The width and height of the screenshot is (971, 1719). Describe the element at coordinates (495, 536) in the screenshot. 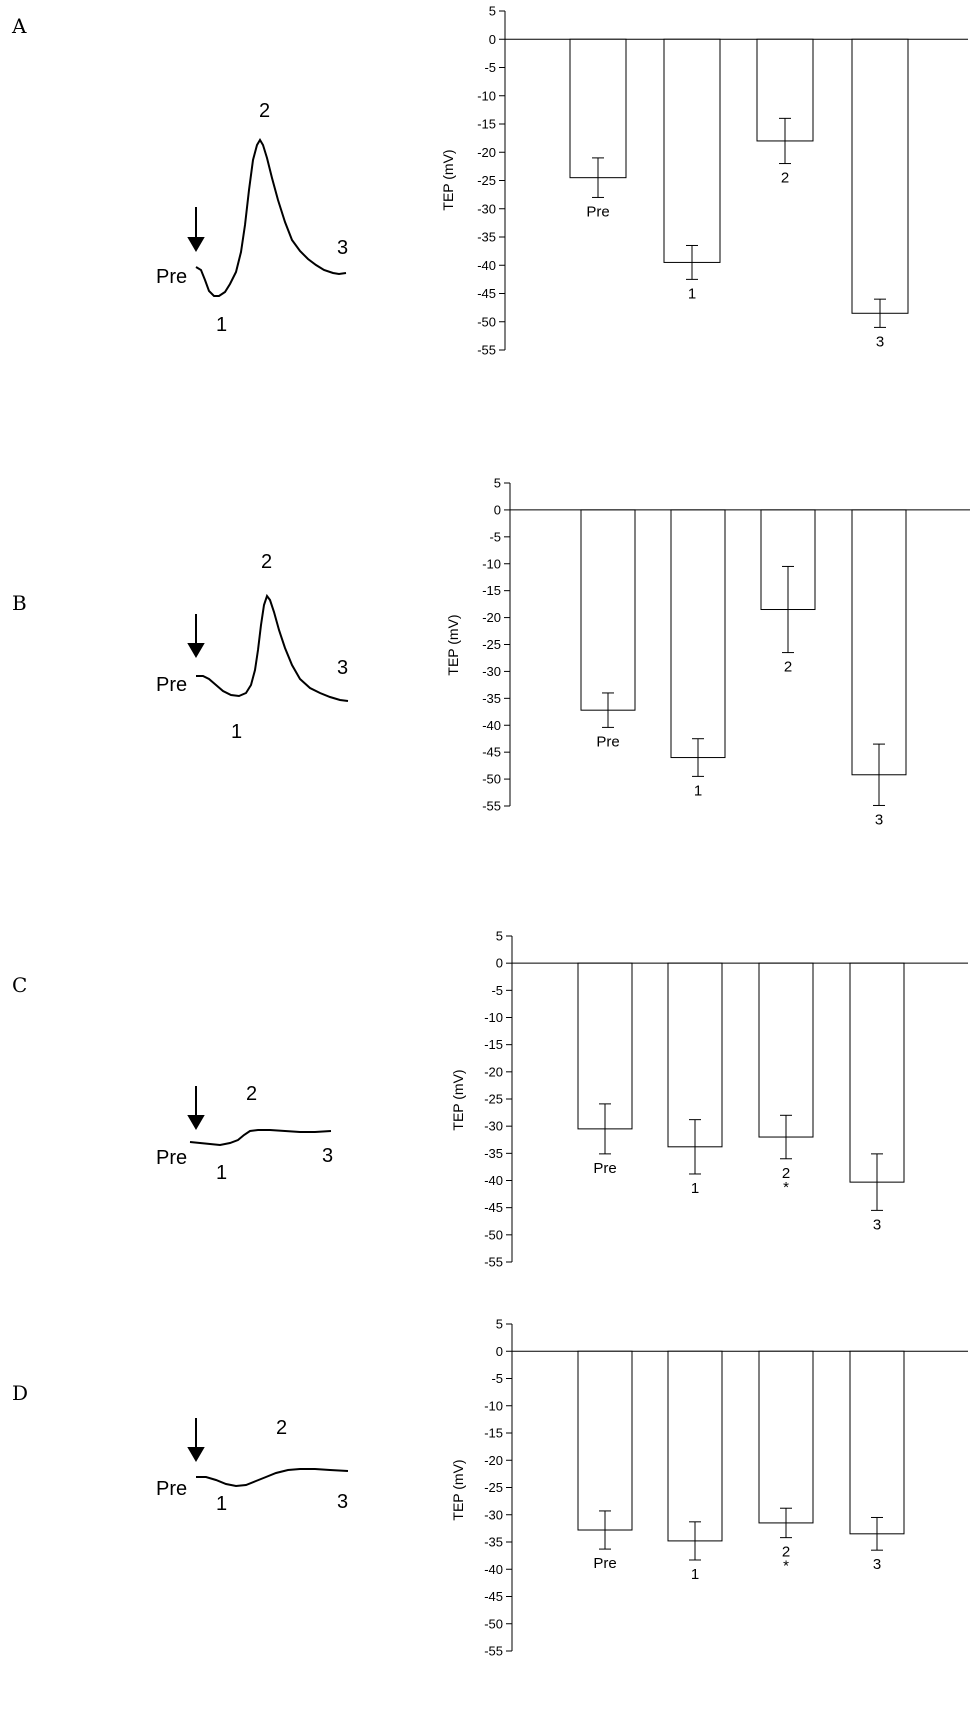

I see `y-tick-label: -5` at that location.